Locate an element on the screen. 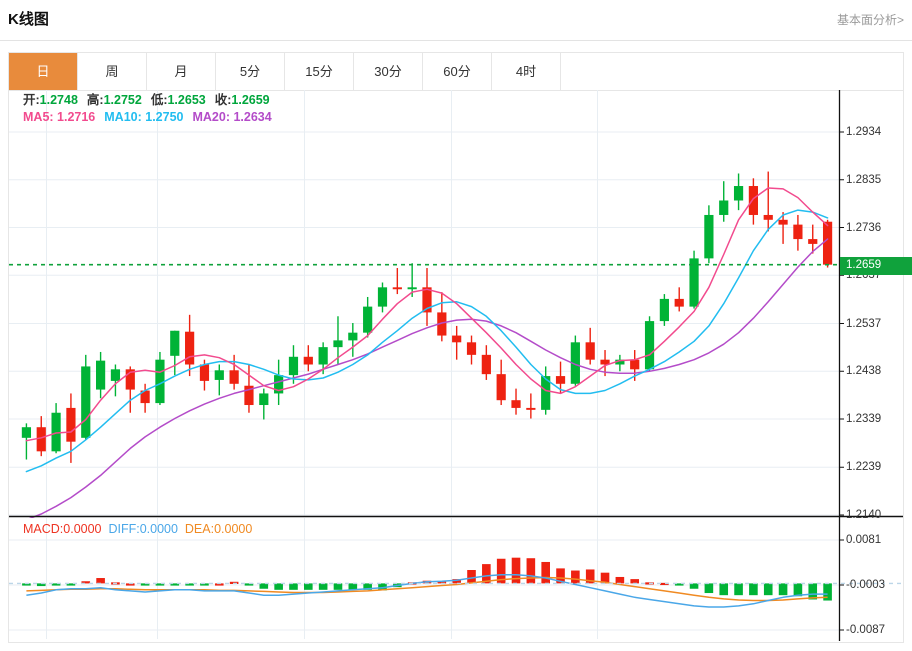 Image resolution: width=912 pixels, height=651 pixels. tab-3: 5分 is located at coordinates (250, 71).